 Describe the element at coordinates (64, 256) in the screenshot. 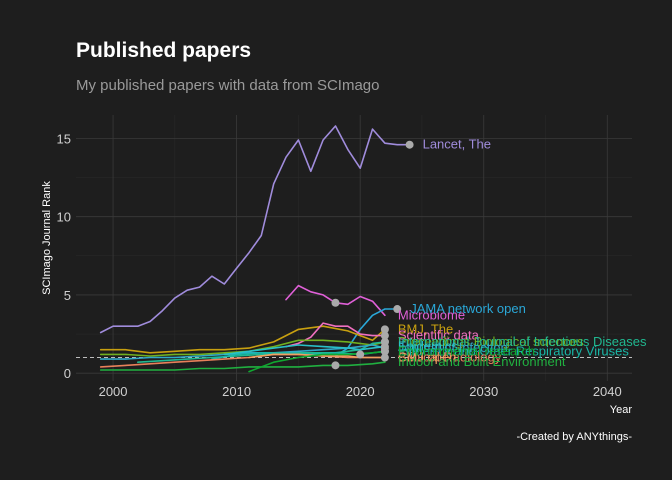

I see `y-axis-ticks: 0 5 10 15` at that location.